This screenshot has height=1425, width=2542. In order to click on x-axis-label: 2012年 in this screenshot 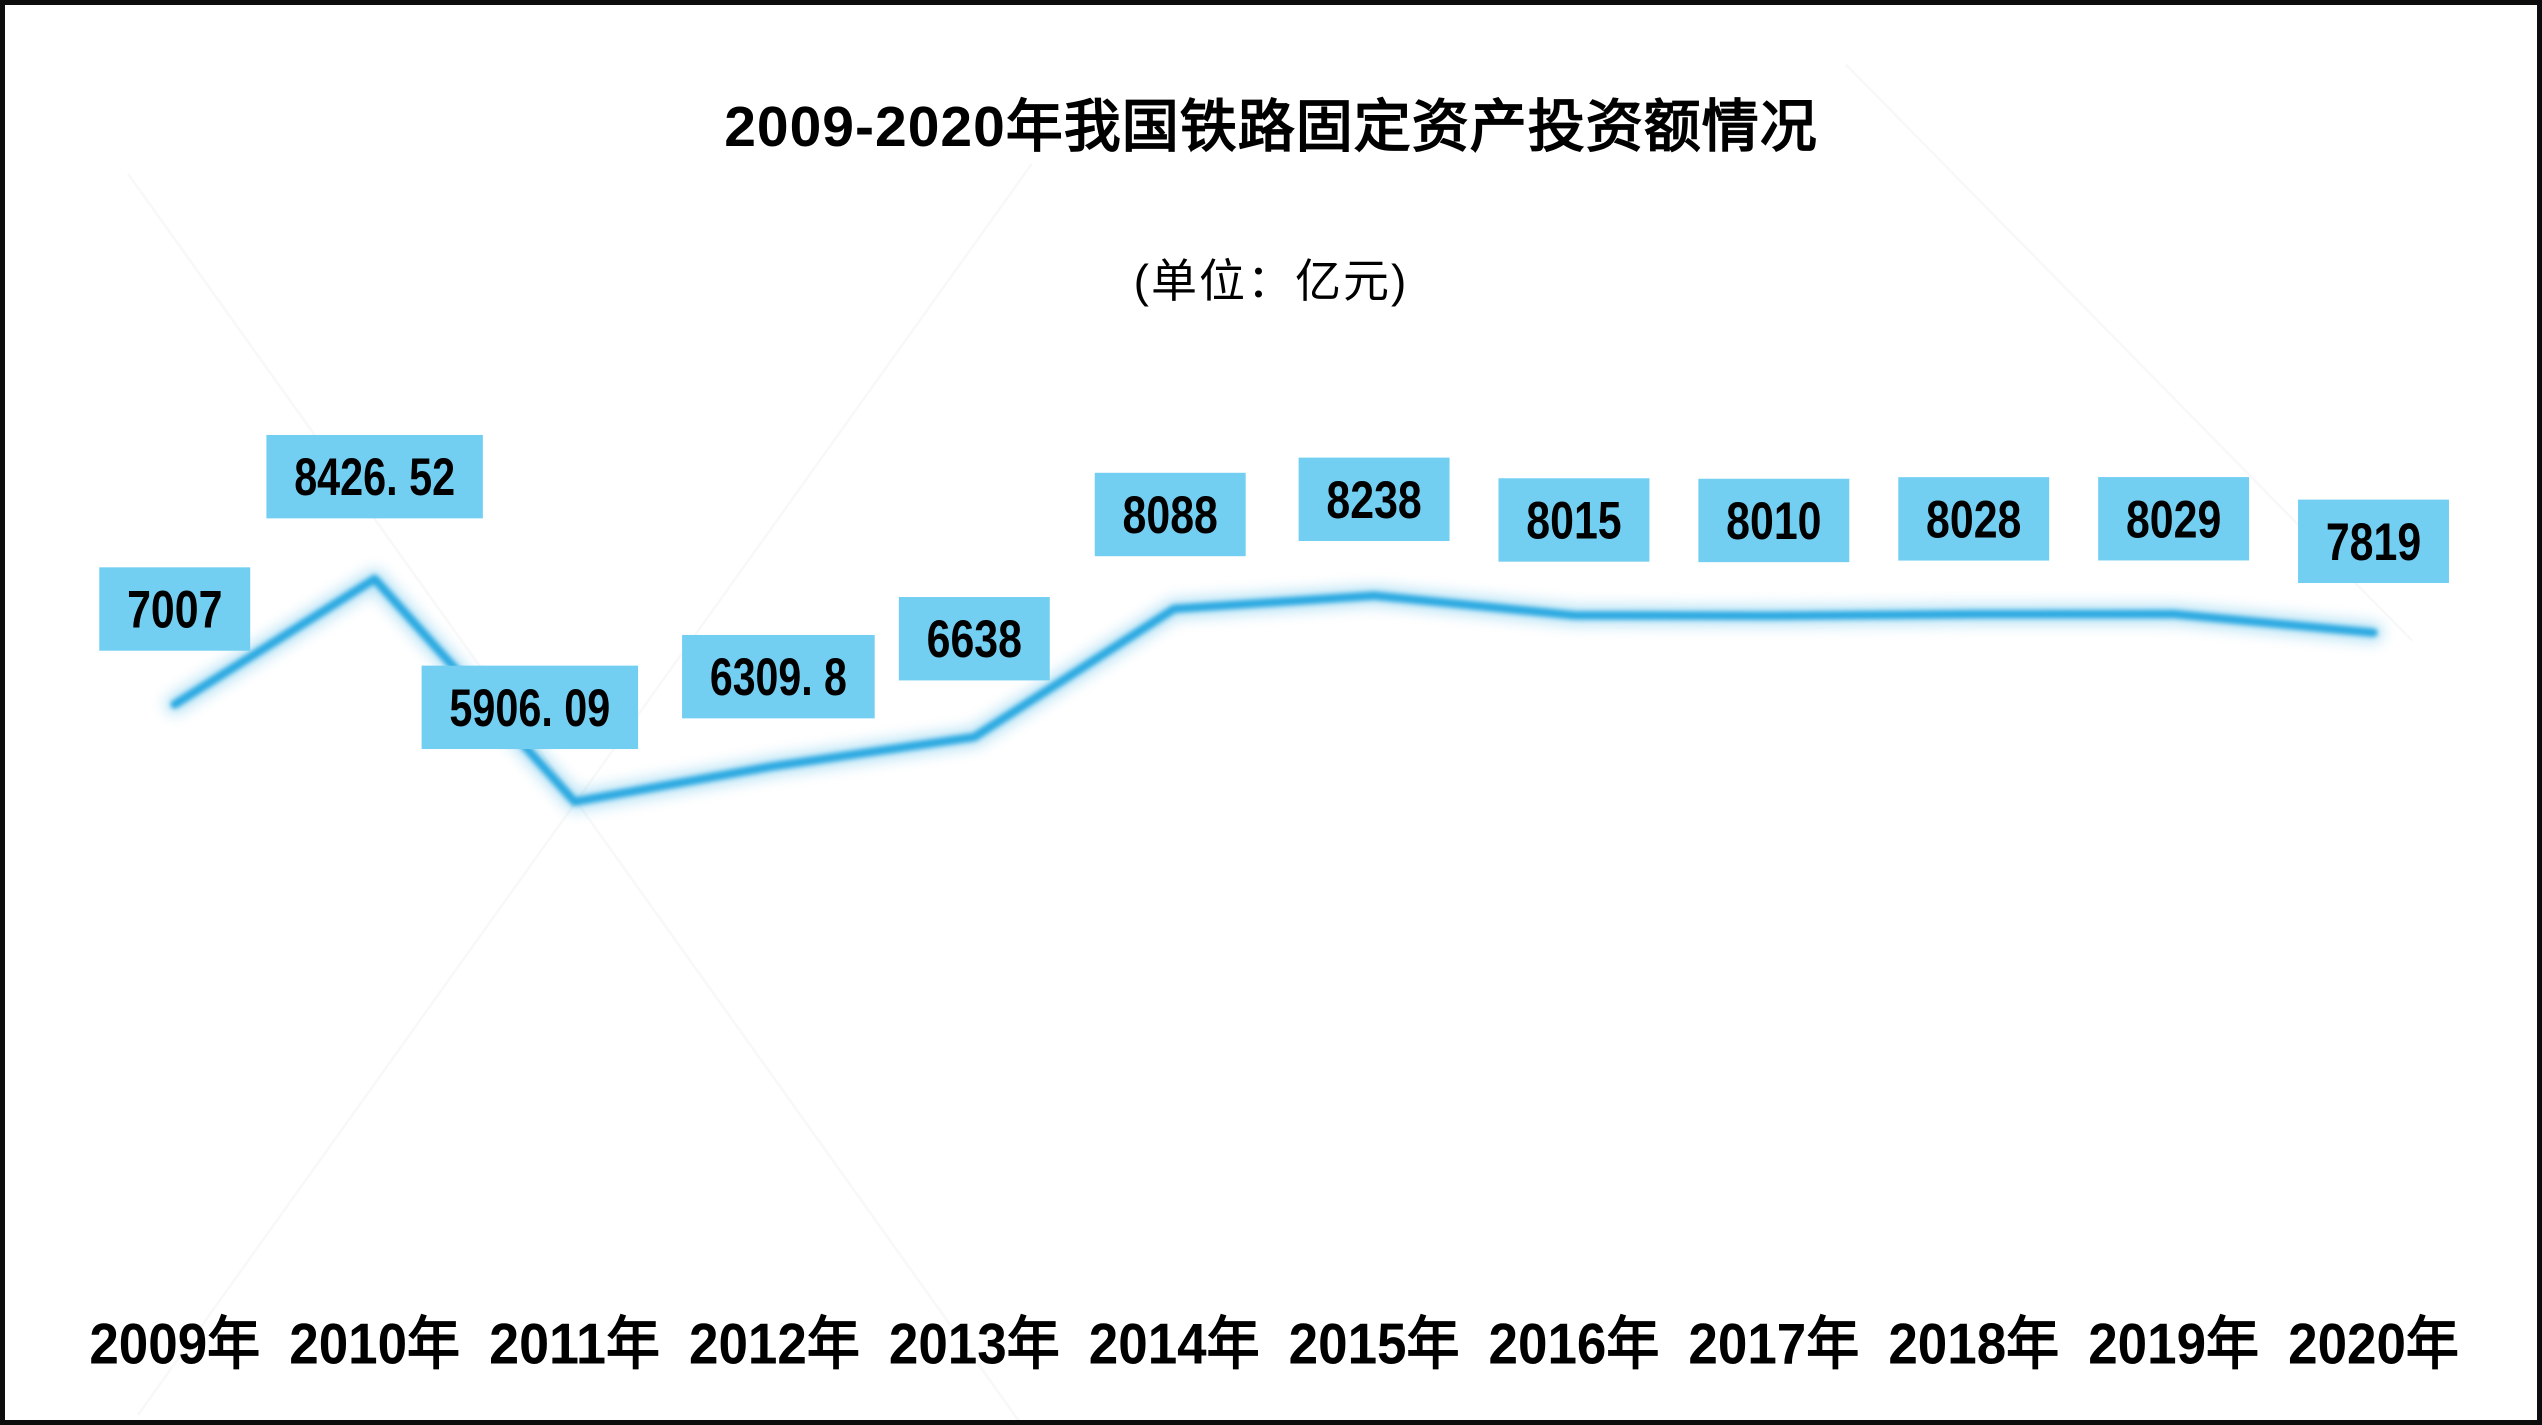, I will do `click(774, 1344)`.